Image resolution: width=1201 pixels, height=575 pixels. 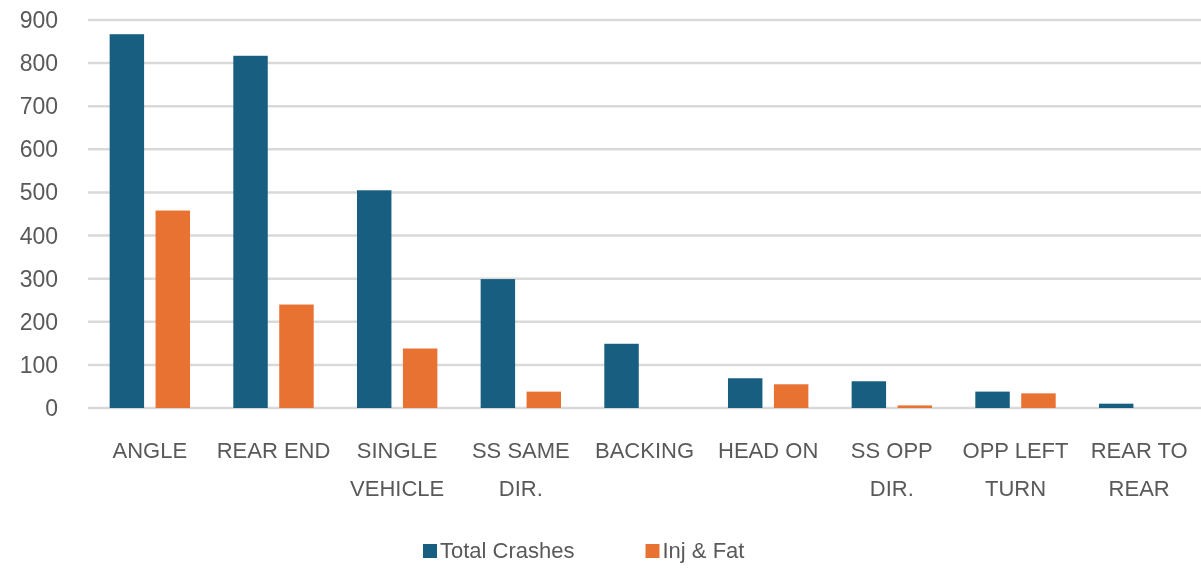 I want to click on y-tick-label: 600, so click(x=38, y=149).